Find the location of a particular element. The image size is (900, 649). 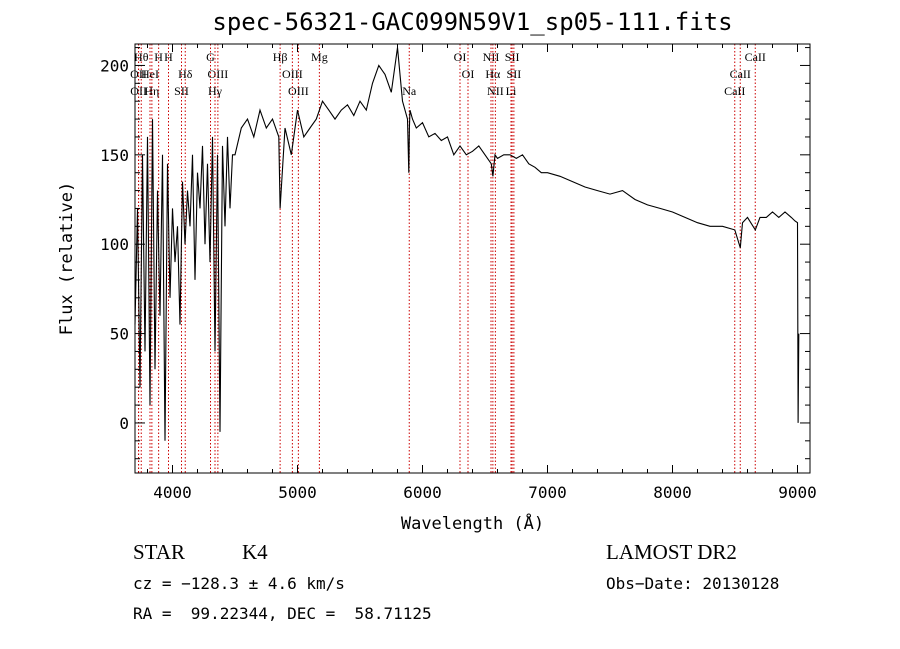

spectral-line-label: Hα is located at coordinates (493, 74).